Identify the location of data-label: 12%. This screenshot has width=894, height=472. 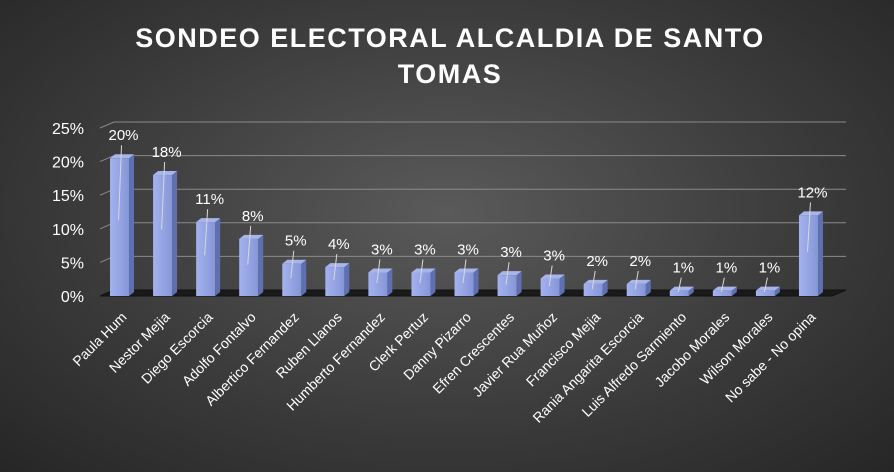
(812, 192).